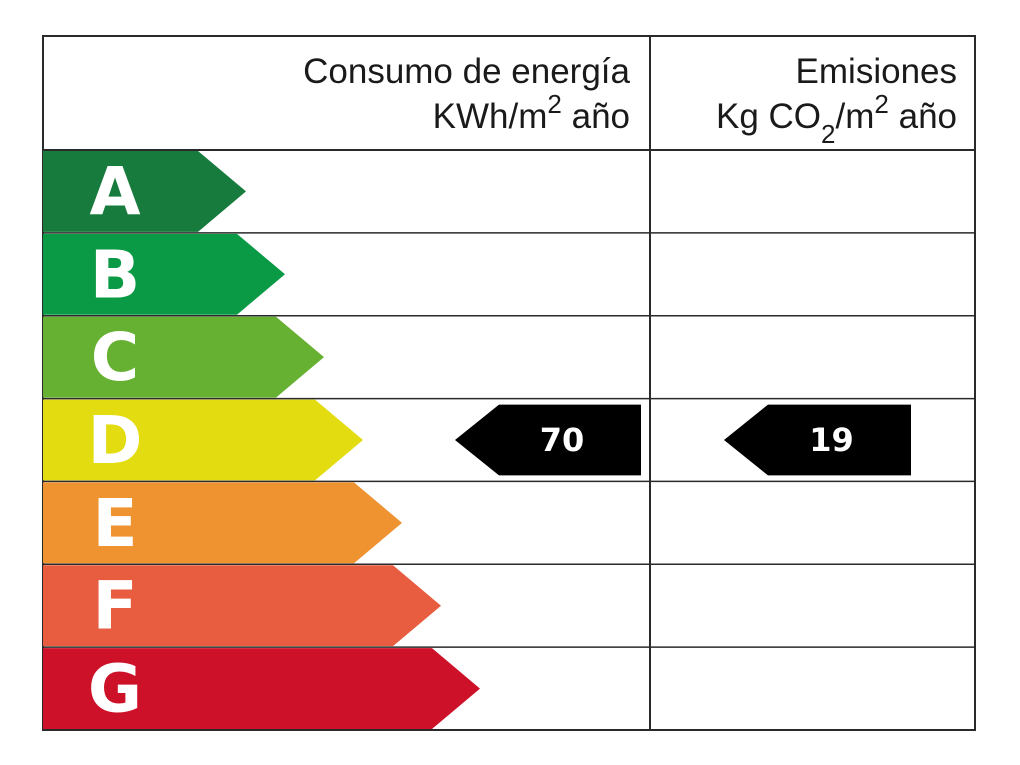  I want to click on class-arrow-a: A, so click(144, 191).